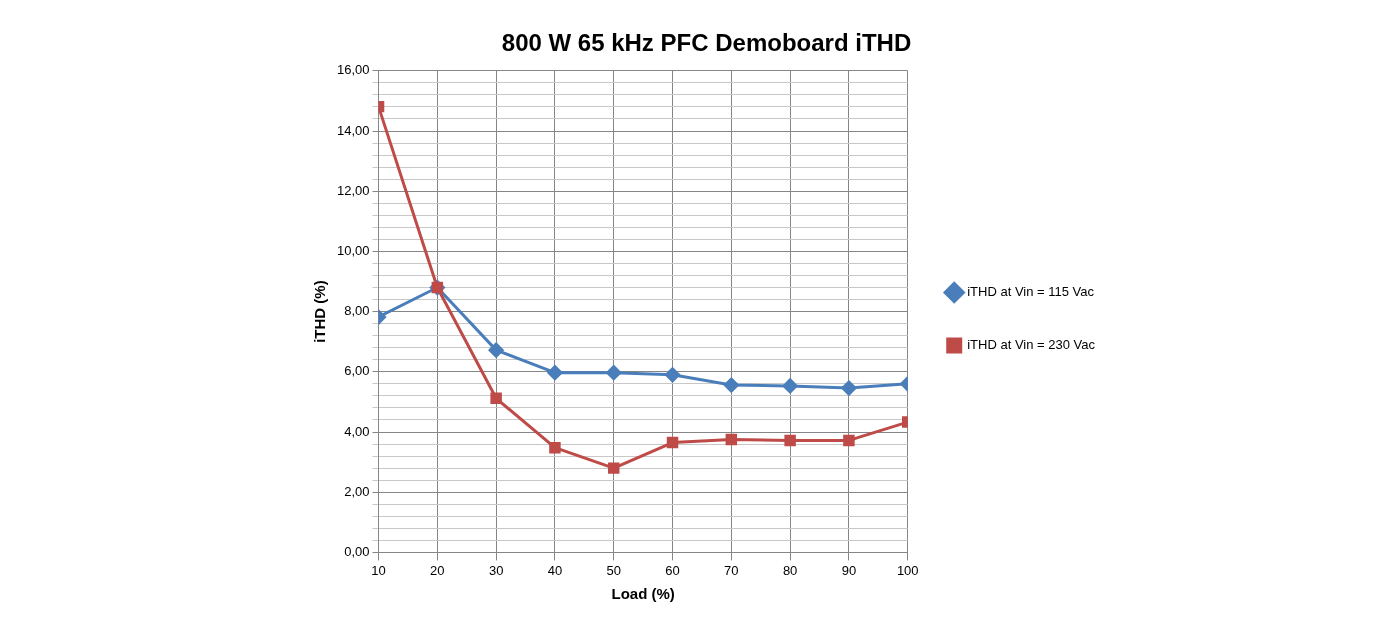 This screenshot has height=626, width=1373. I want to click on legend-label: iTHD at Vin = 115 Vac, so click(1031, 292).